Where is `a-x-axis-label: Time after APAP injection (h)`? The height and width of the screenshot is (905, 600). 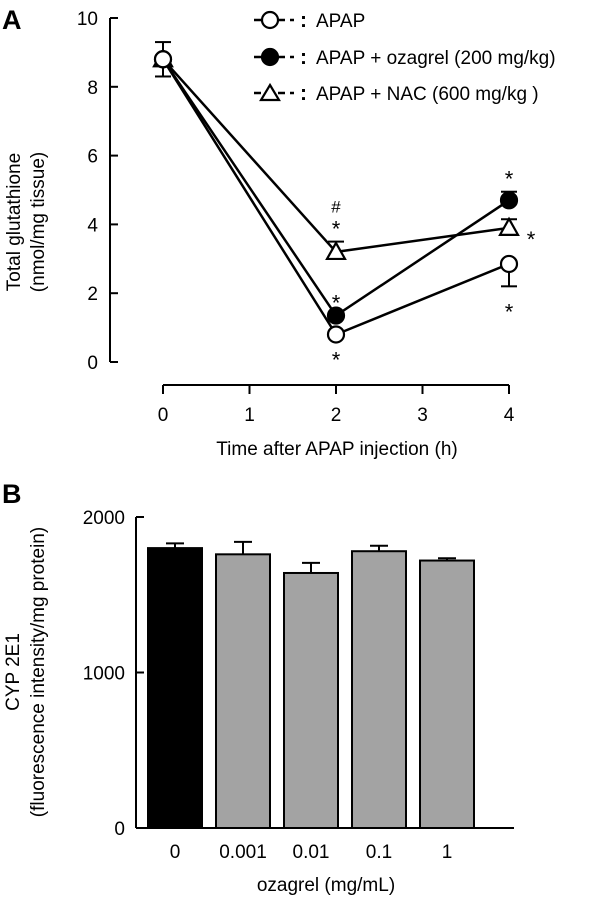
a-x-axis-label: Time after APAP injection (h) is located at coordinates (336, 449).